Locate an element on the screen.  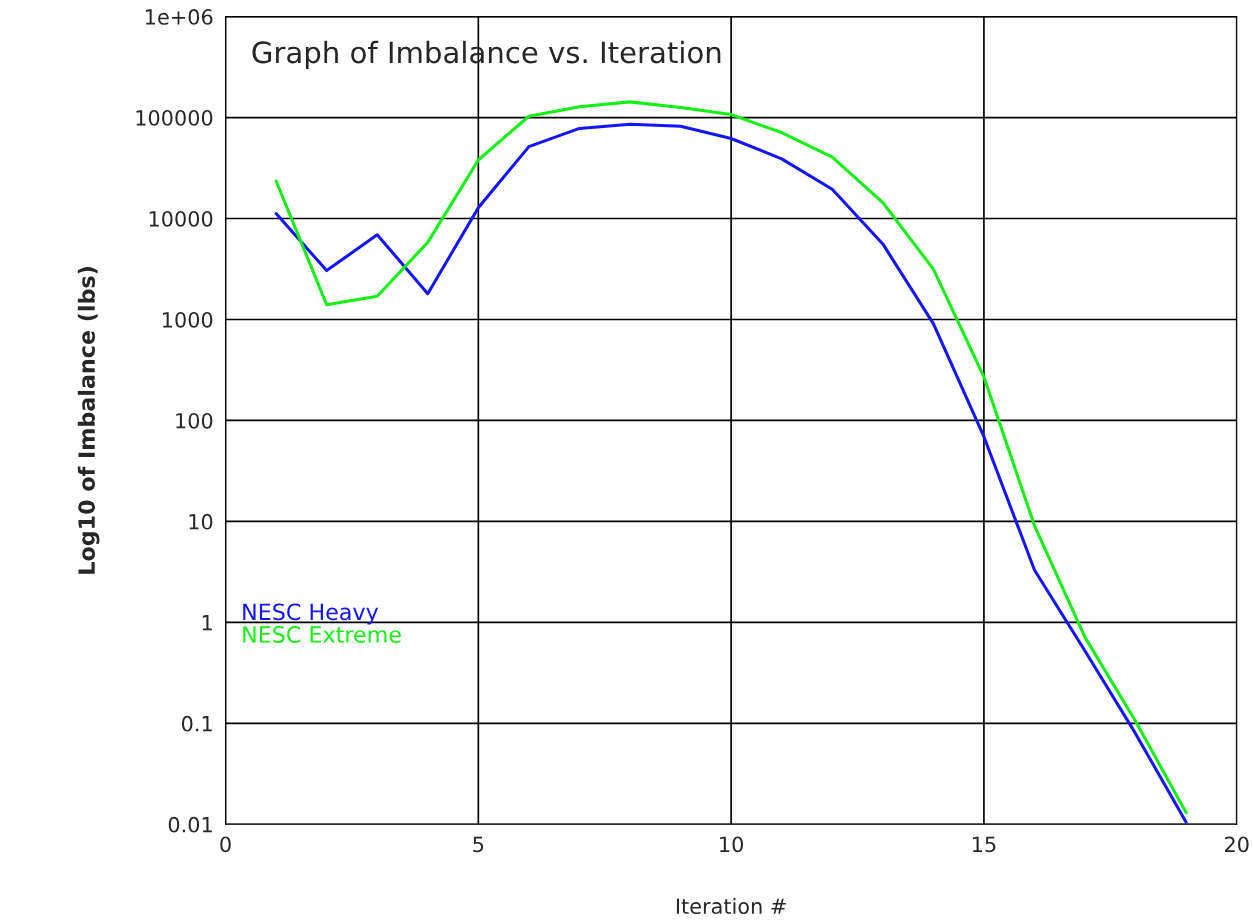
y-tick-label: 10000 is located at coordinates (181, 218).